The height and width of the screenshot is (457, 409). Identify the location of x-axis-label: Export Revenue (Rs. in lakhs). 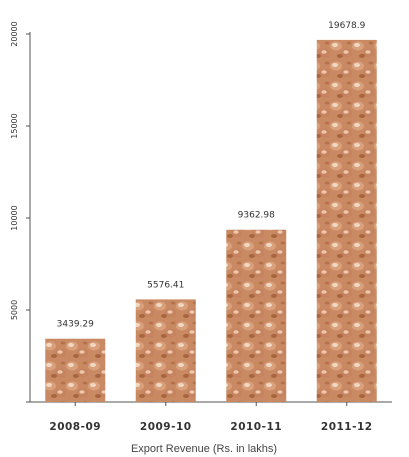
(204, 449).